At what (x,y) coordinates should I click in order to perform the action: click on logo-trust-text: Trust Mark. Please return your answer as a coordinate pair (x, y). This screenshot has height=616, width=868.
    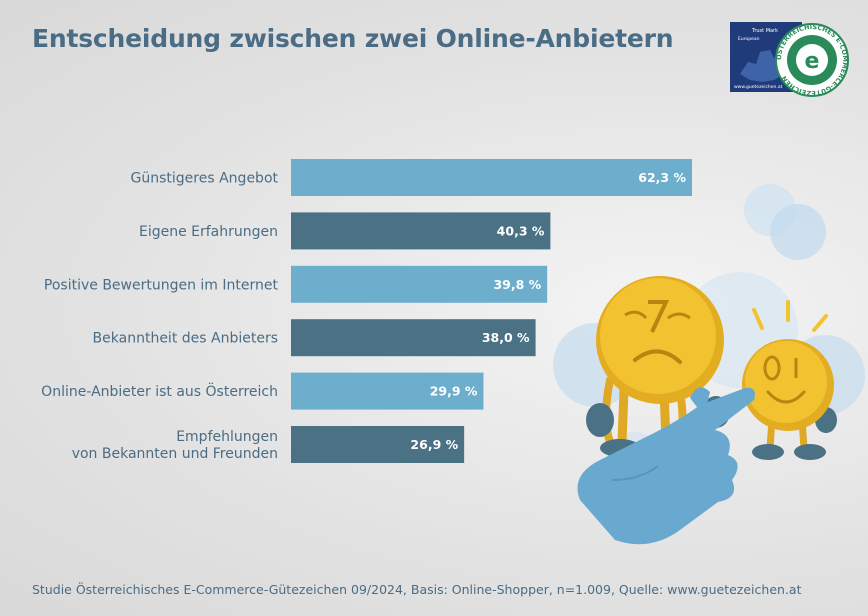
    Looking at the image, I should click on (764, 31).